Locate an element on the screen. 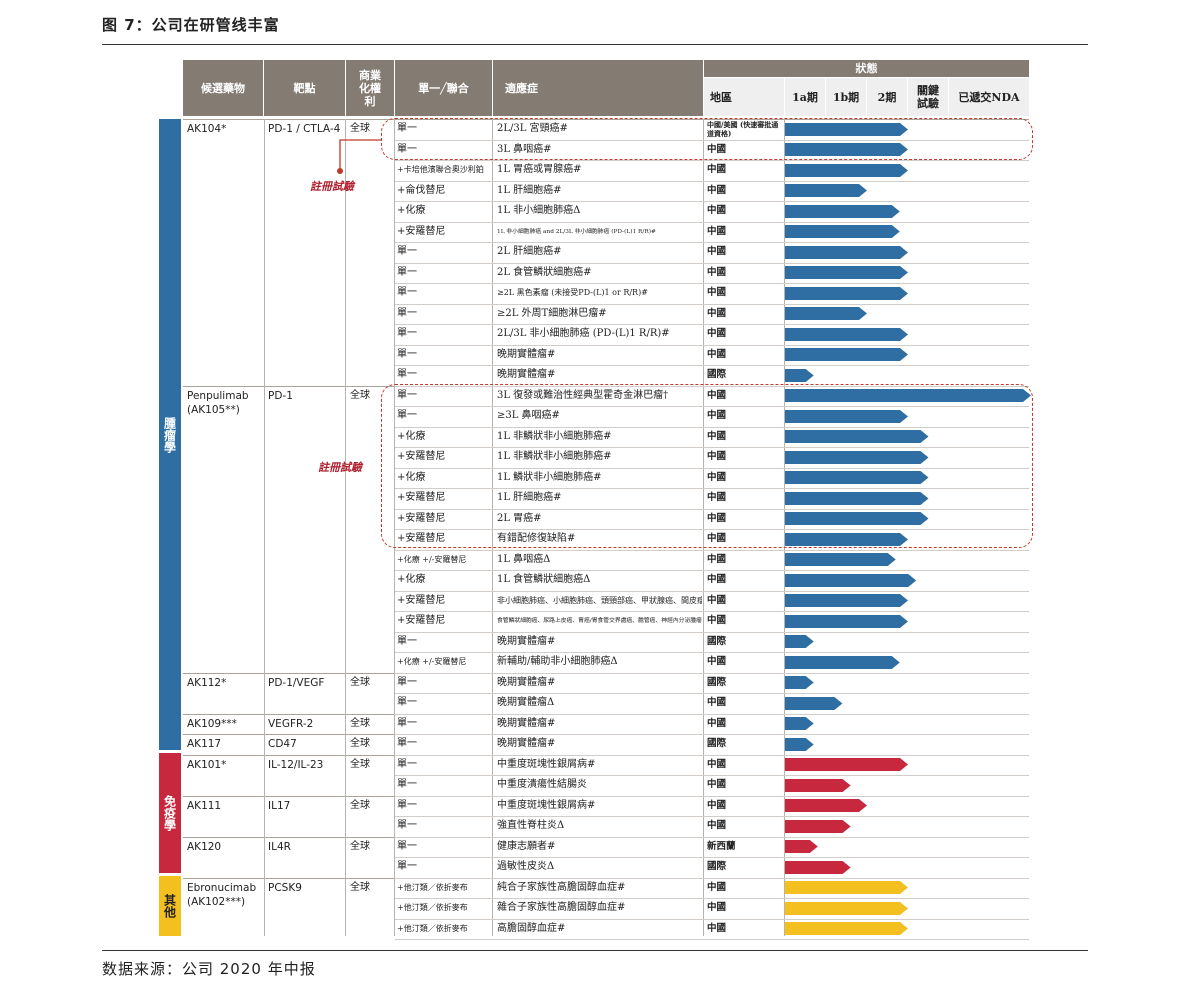 This screenshot has width=1191, height=996. row-indication: 1L 非鱗狀非小細胞肺癌# is located at coordinates (554, 456).